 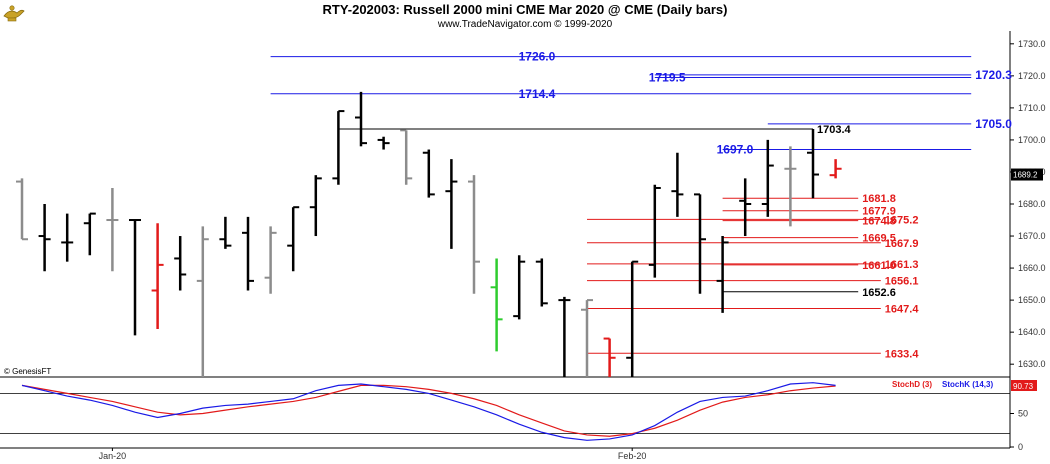 What do you see at coordinates (879, 239) in the screenshot?
I see `level-label: 1669.5` at bounding box center [879, 239].